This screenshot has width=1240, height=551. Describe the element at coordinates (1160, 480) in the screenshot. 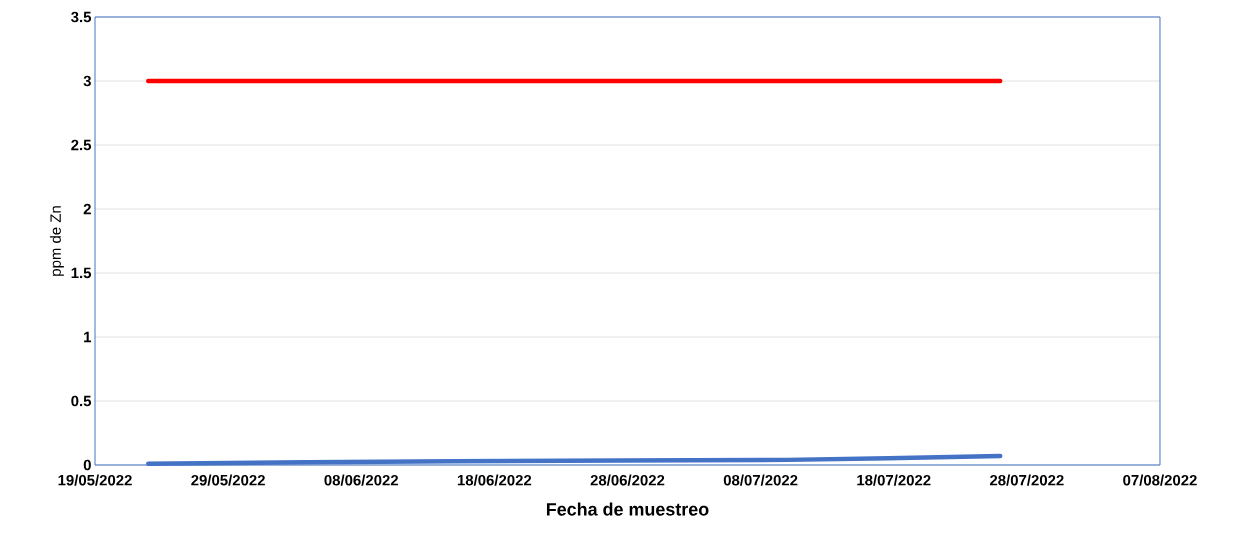

I see `x-tick-label: 07/08/2022` at that location.